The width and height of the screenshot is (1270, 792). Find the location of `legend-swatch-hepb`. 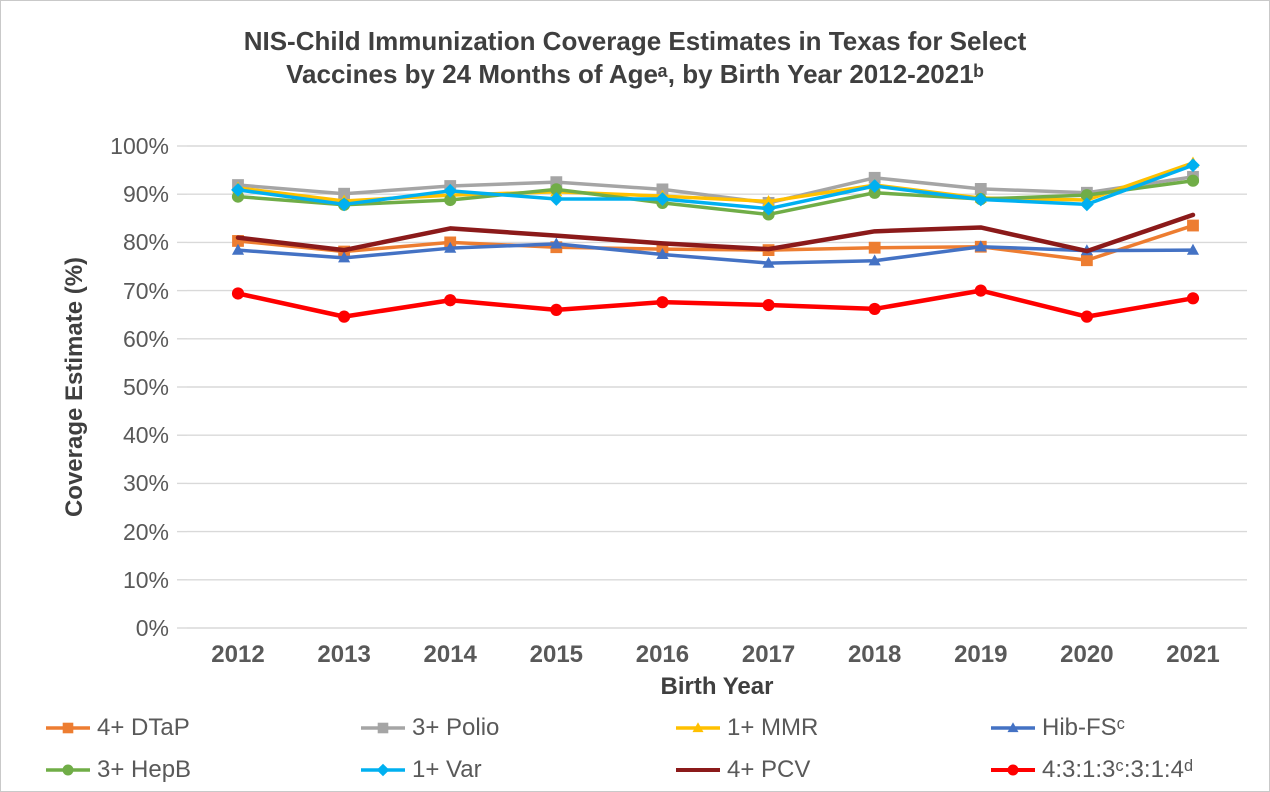

legend-swatch-hepb is located at coordinates (68, 770).